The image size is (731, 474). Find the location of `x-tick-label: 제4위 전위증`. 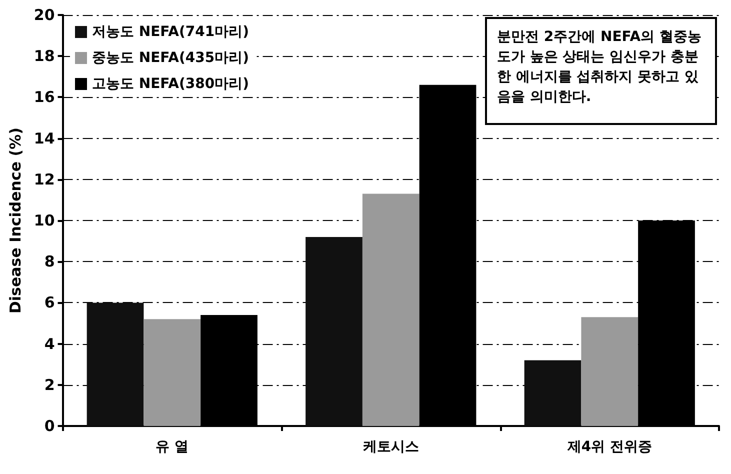

x-tick-label: 제4위 전위증 is located at coordinates (609, 447).